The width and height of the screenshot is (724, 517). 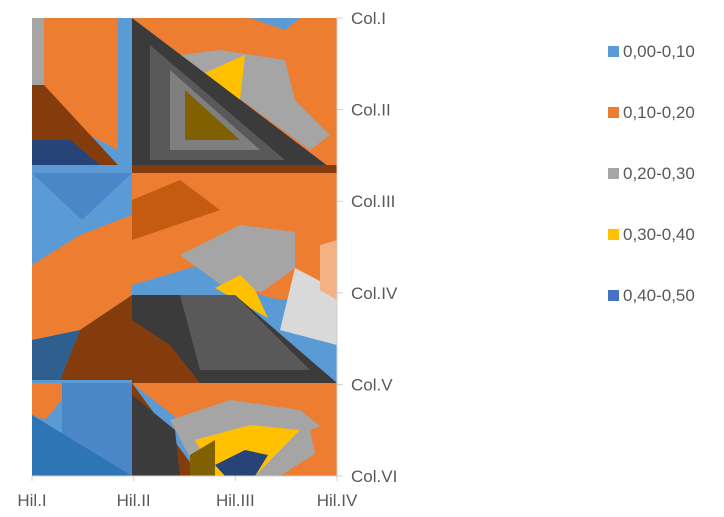 I want to click on y-tick-label: Col.III, so click(x=373, y=201).